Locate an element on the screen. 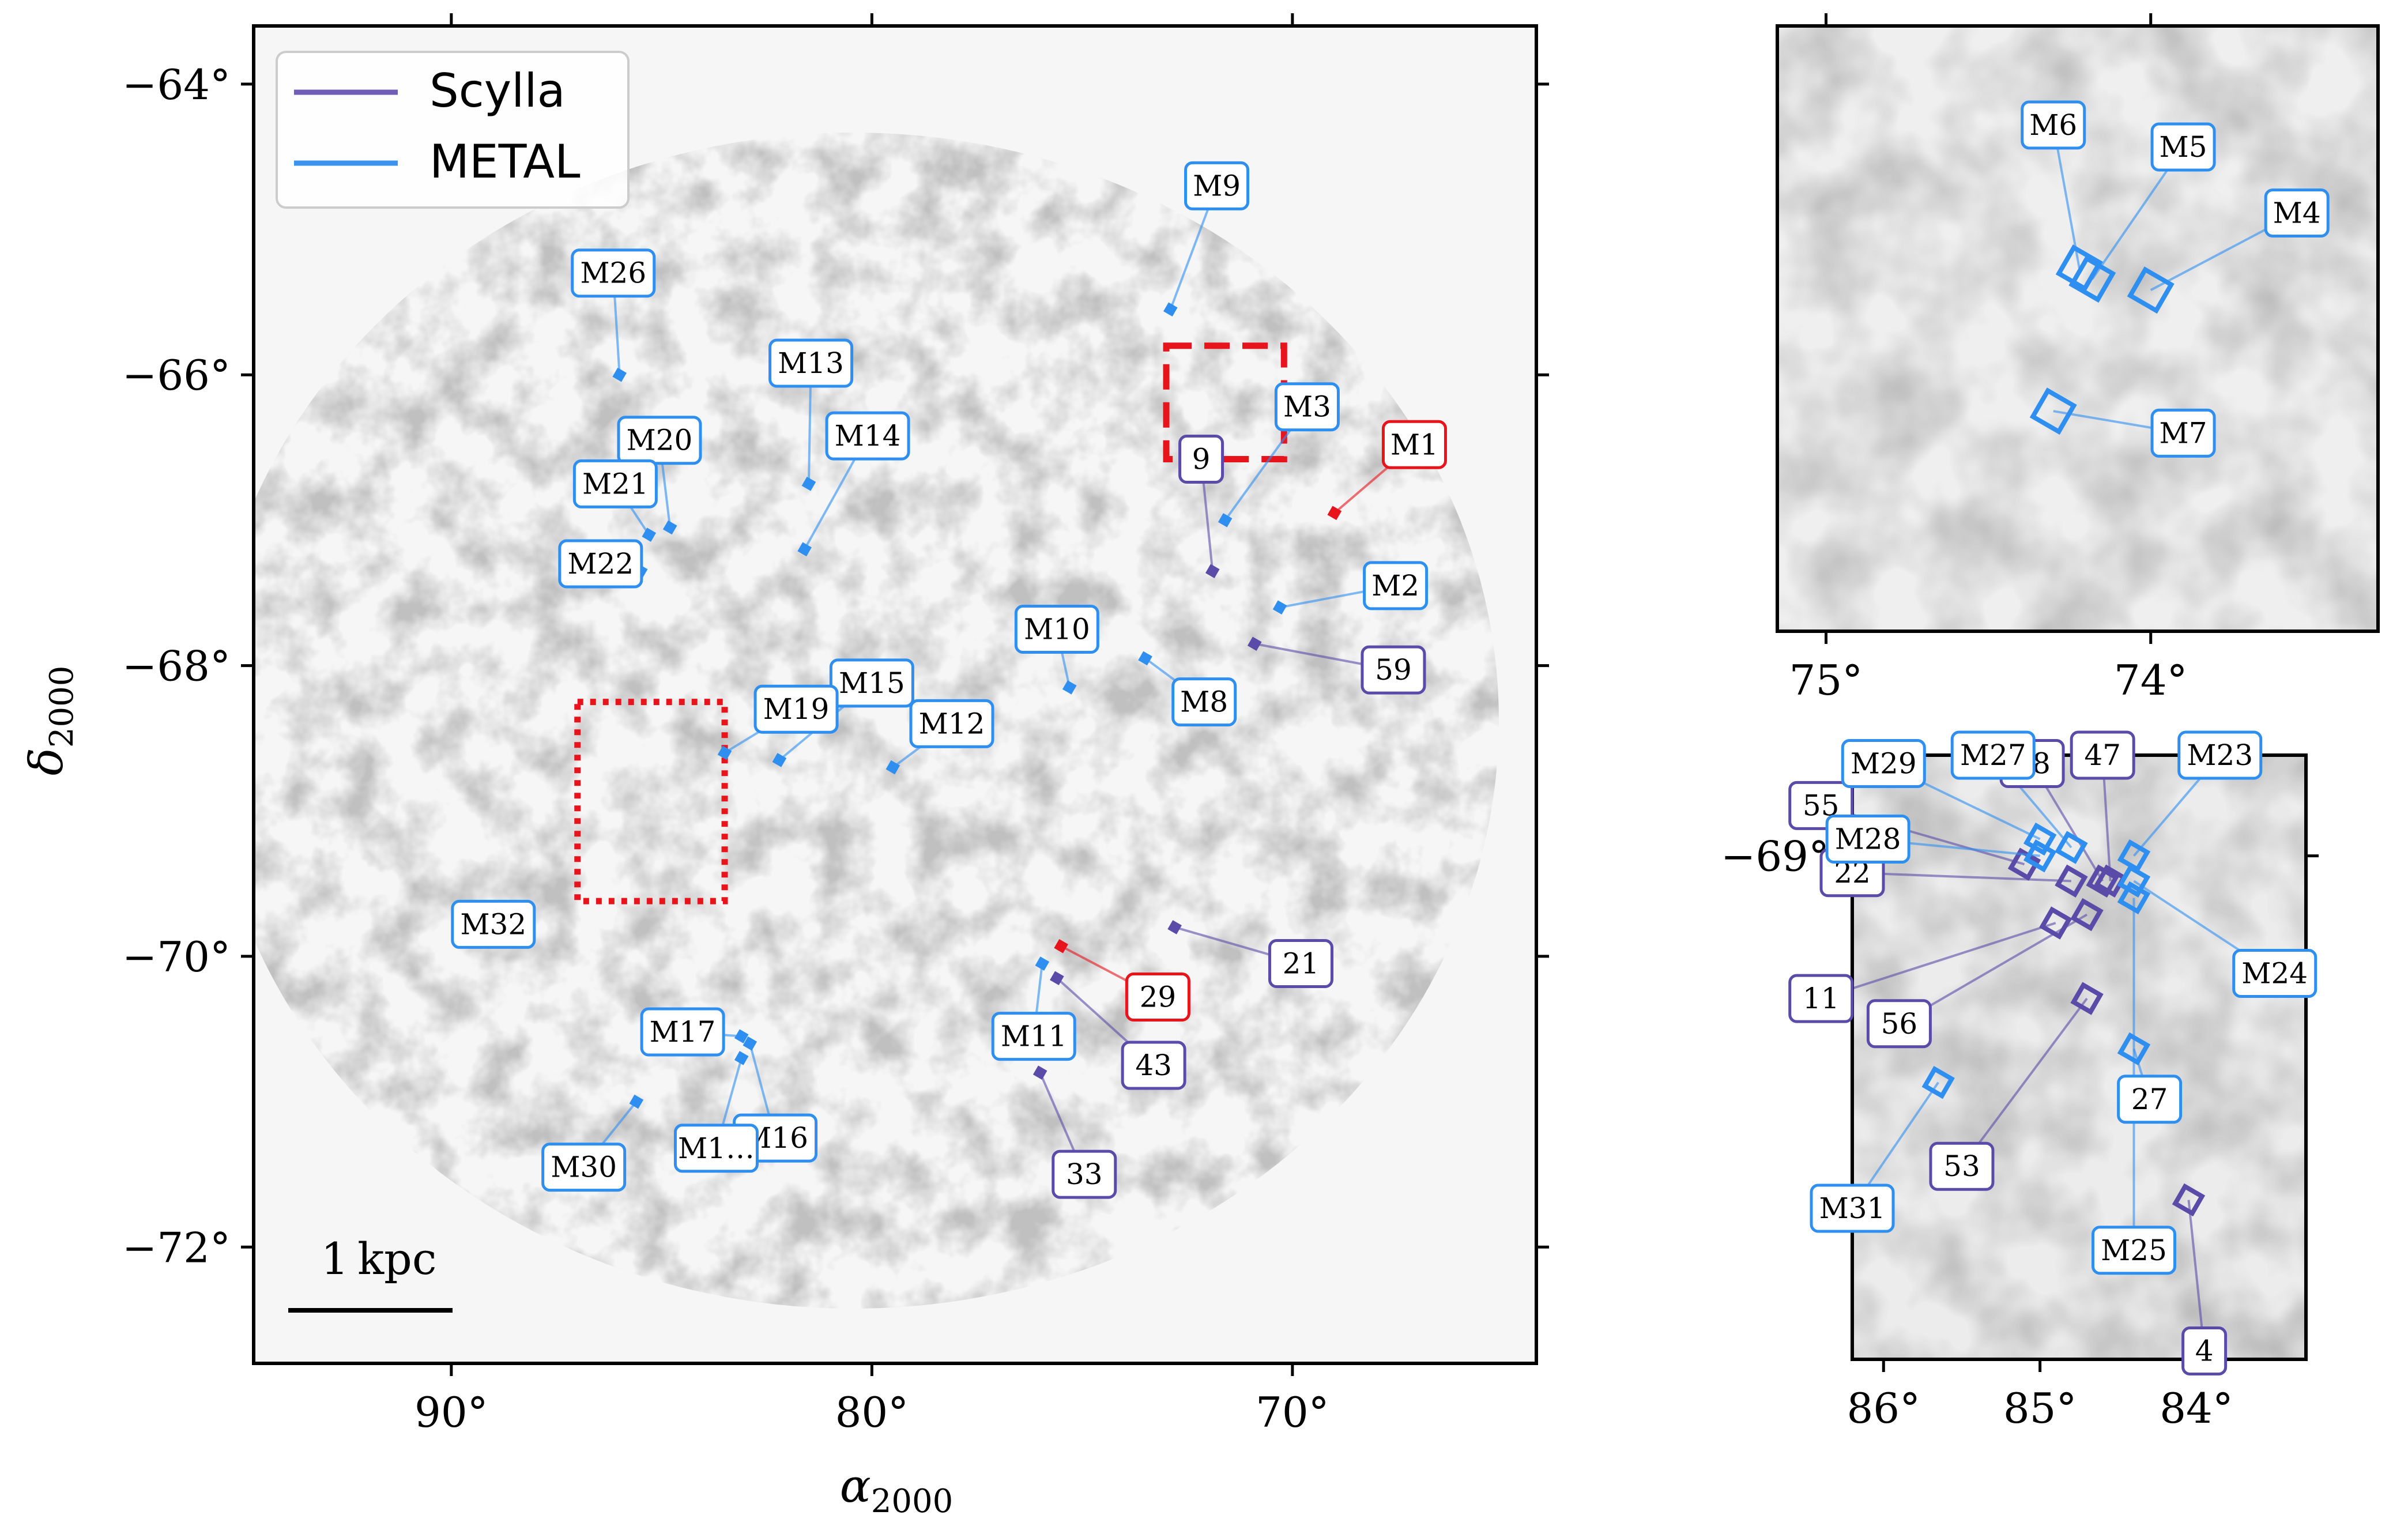  svg-text: δ2000 is located at coordinates (50, 721).